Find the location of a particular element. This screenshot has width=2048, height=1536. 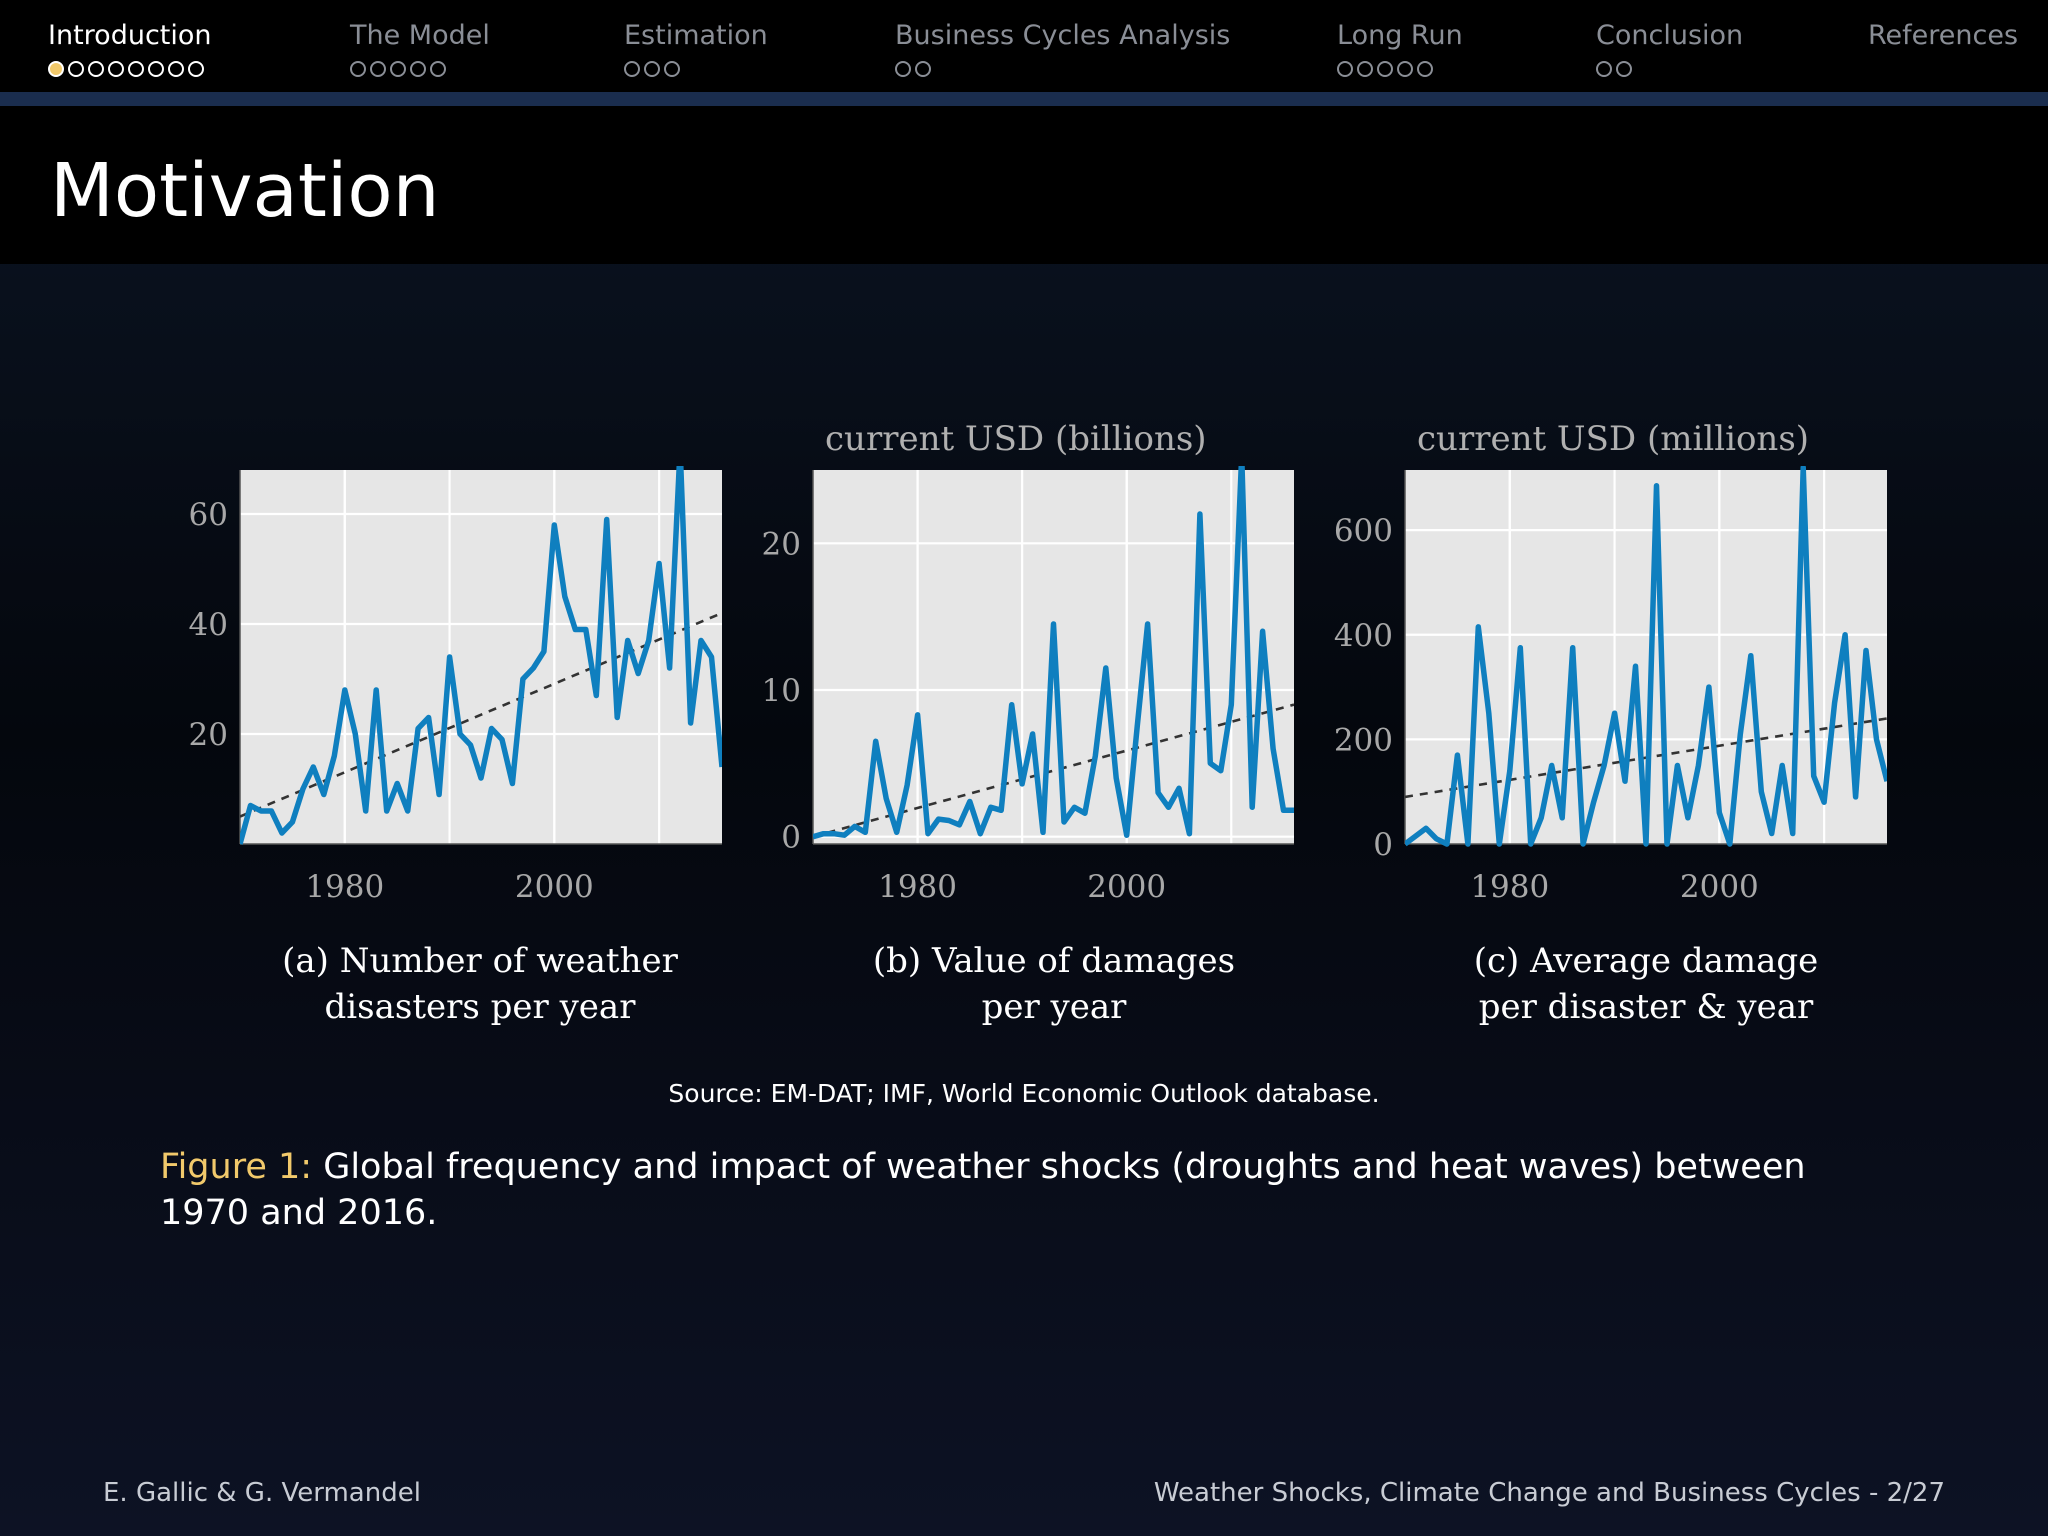

chart-damage-value: 1980 2000 0 10 20 current USD (billions) is located at coordinates (1028, 662).